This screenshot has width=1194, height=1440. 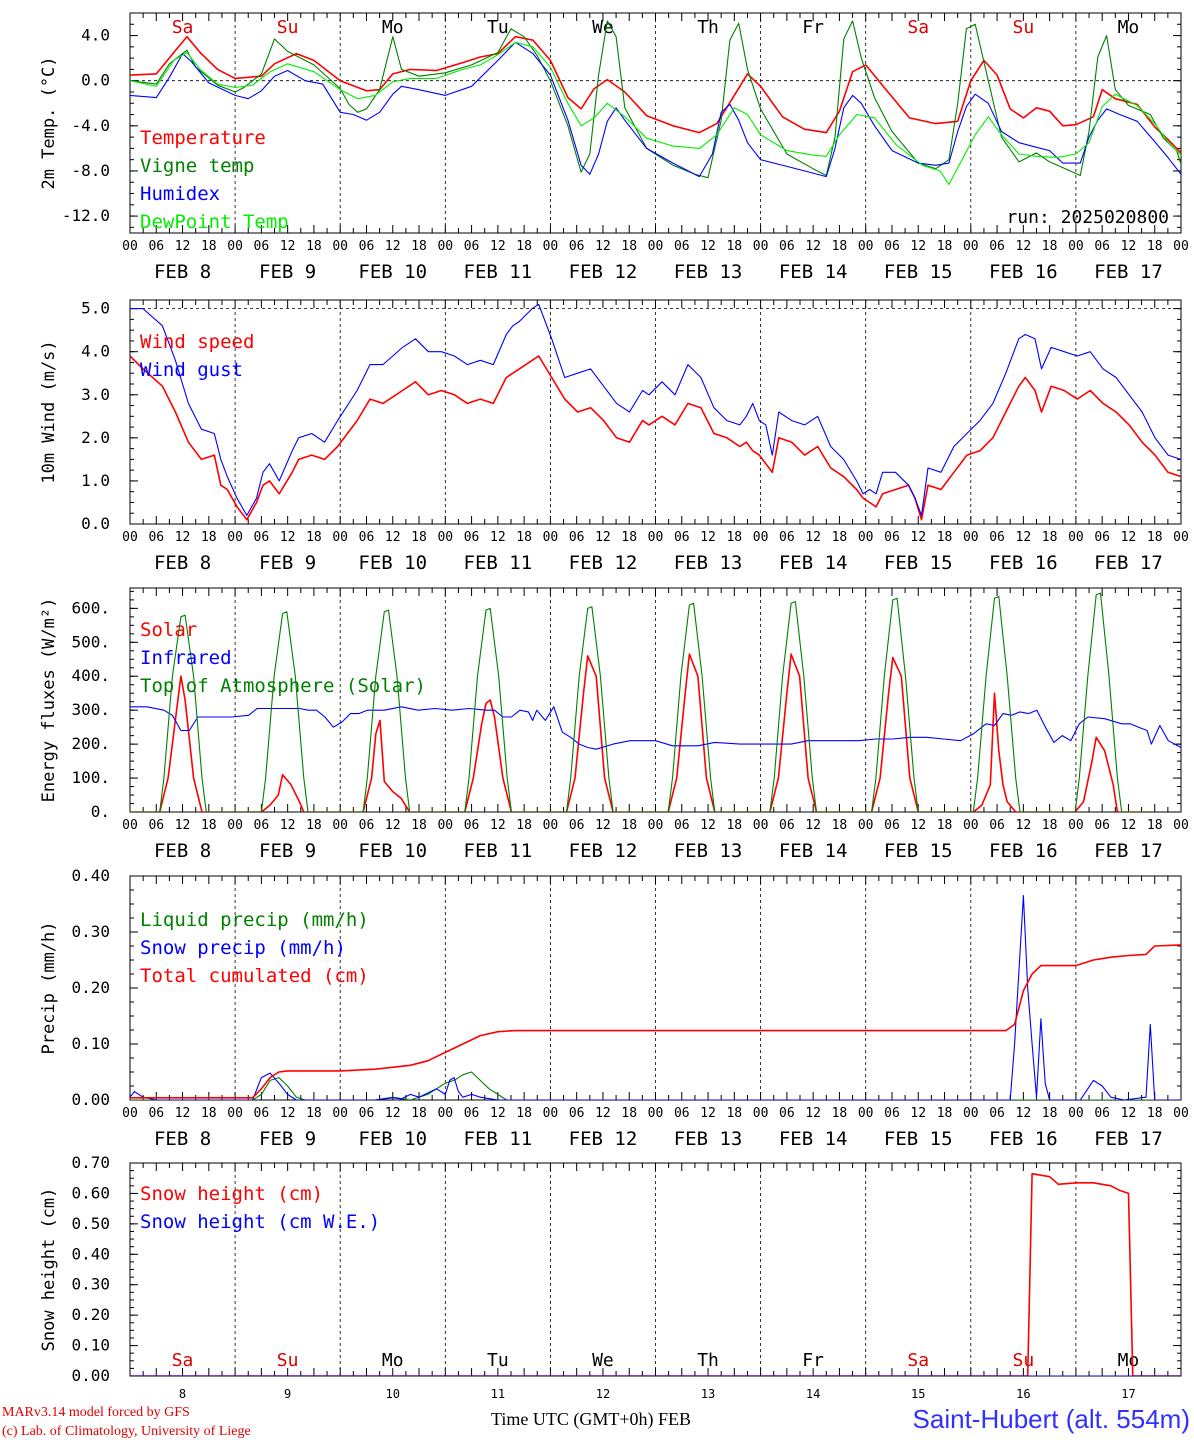 I want to click on series-temperature, so click(x=655, y=94).